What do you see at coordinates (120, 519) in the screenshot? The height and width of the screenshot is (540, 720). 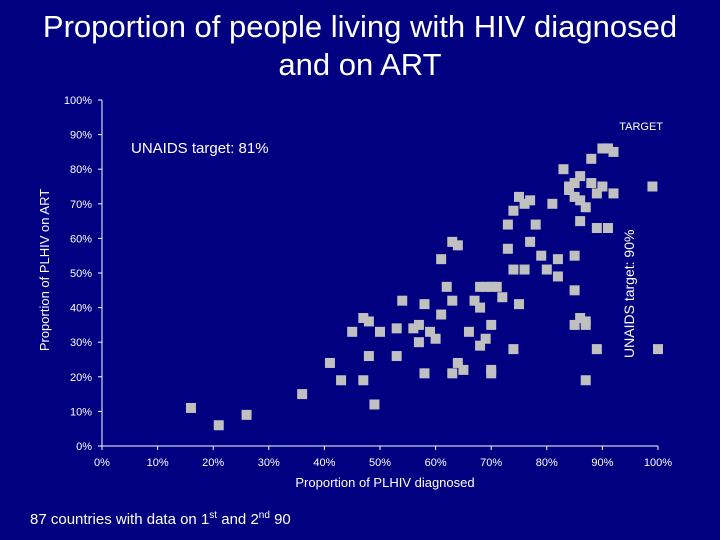 I see `footnote-text-1: 87 countries with data on 1` at bounding box center [120, 519].